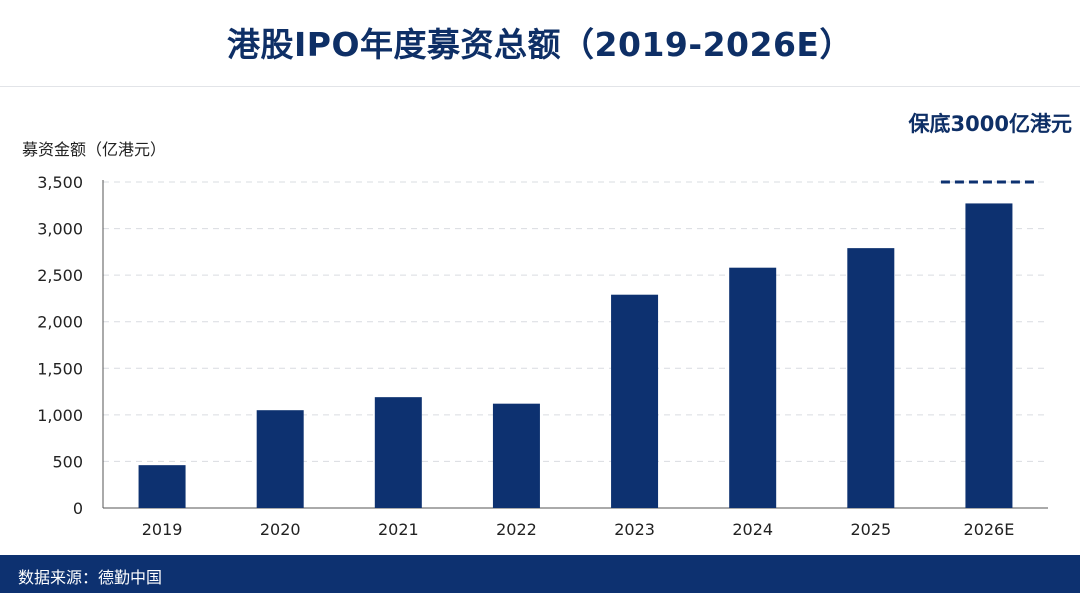  Describe the element at coordinates (67, 461) in the screenshot. I see `y-tick-label: 500` at that location.